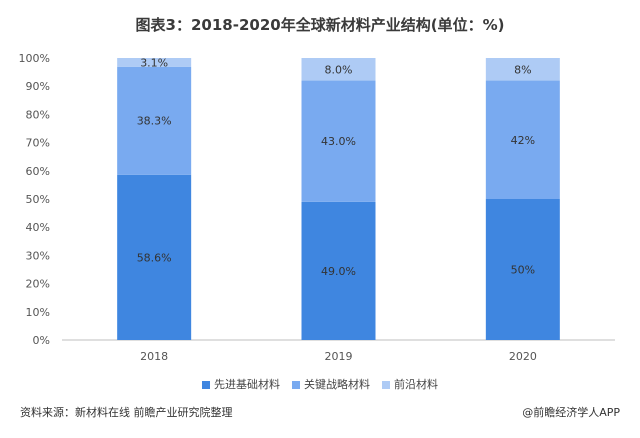  Describe the element at coordinates (34, 58) in the screenshot. I see `y-tick-label: 100%` at that location.